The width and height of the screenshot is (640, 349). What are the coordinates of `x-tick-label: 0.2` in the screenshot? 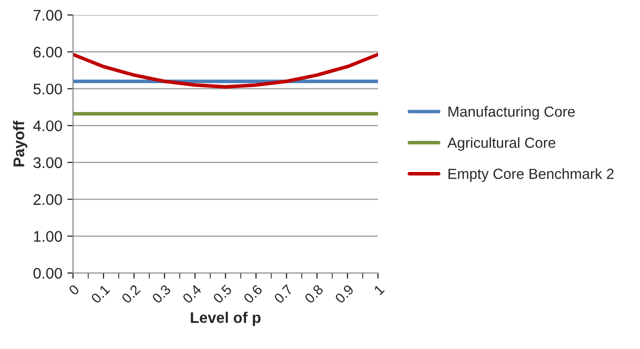 It's located at (130, 294).